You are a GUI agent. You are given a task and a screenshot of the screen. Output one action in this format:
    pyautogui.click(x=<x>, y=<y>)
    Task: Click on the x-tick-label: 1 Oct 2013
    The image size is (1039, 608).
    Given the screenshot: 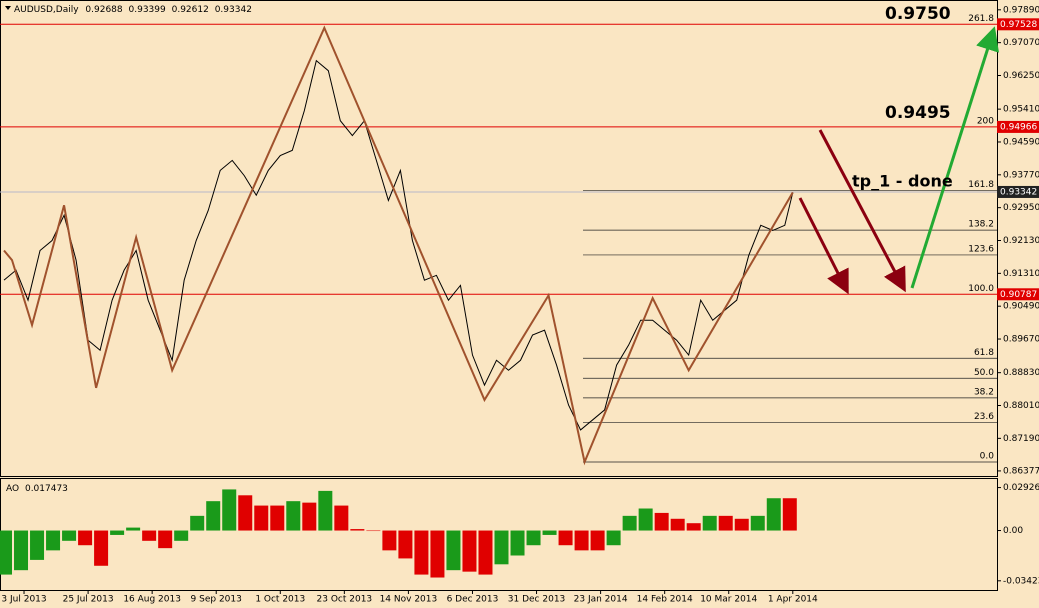 What is the action you would take?
    pyautogui.click(x=280, y=600)
    